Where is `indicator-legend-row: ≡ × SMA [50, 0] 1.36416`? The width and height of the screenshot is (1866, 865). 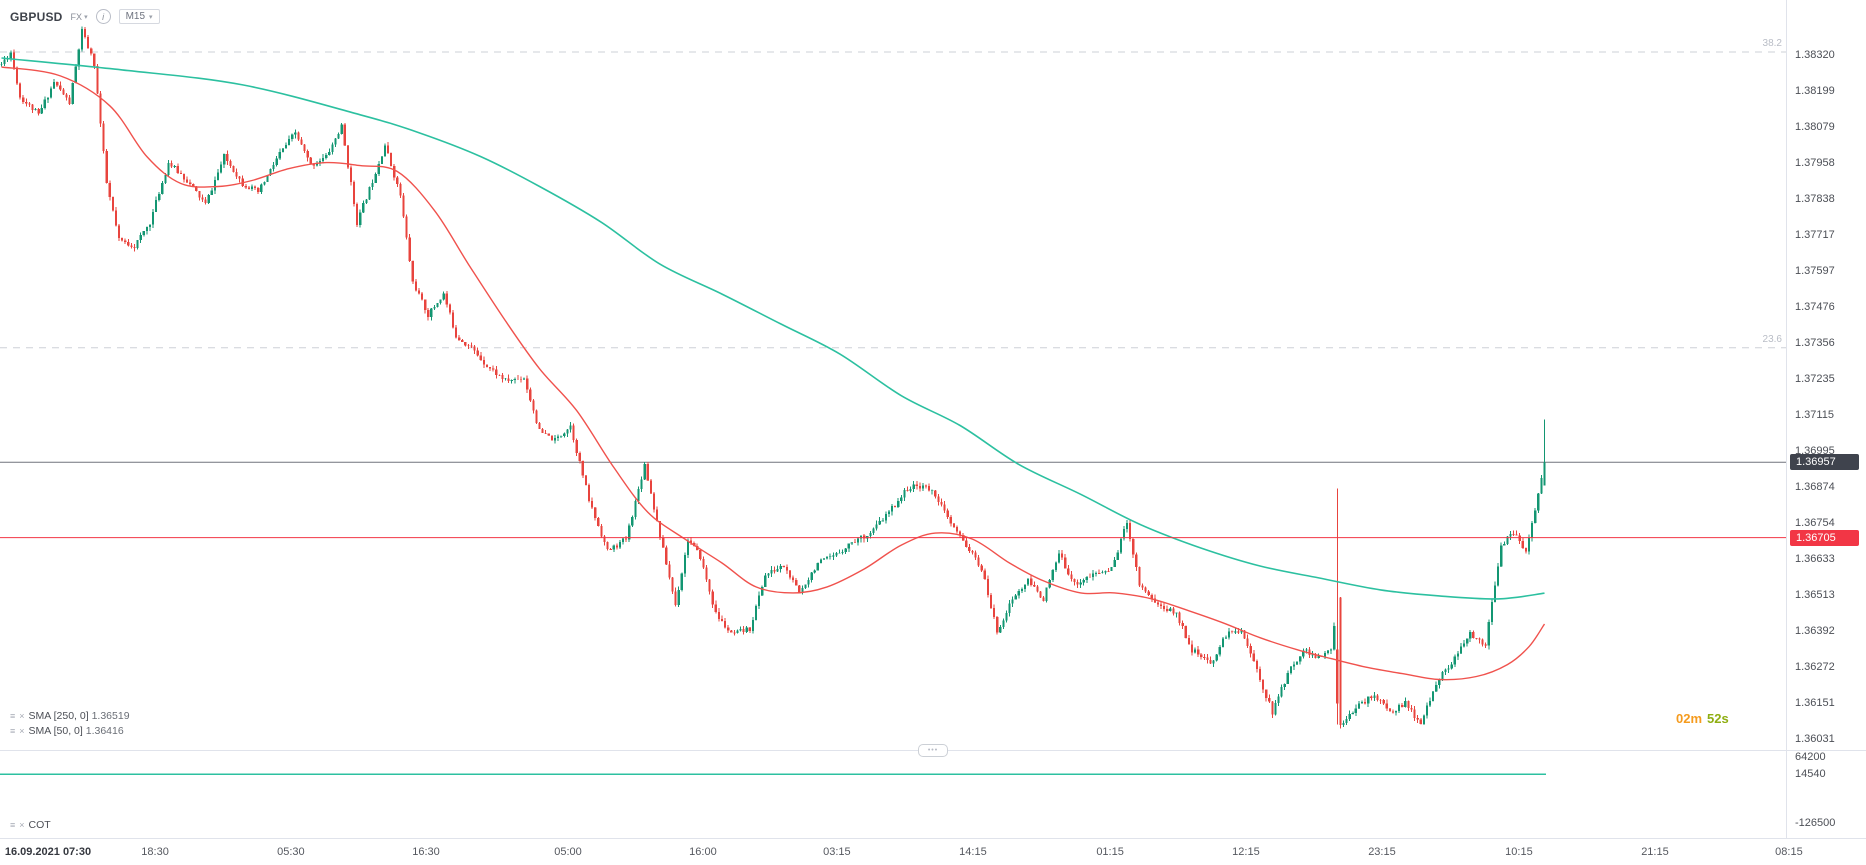 indicator-legend-row: ≡ × SMA [50, 0] 1.36416 is located at coordinates (70, 730).